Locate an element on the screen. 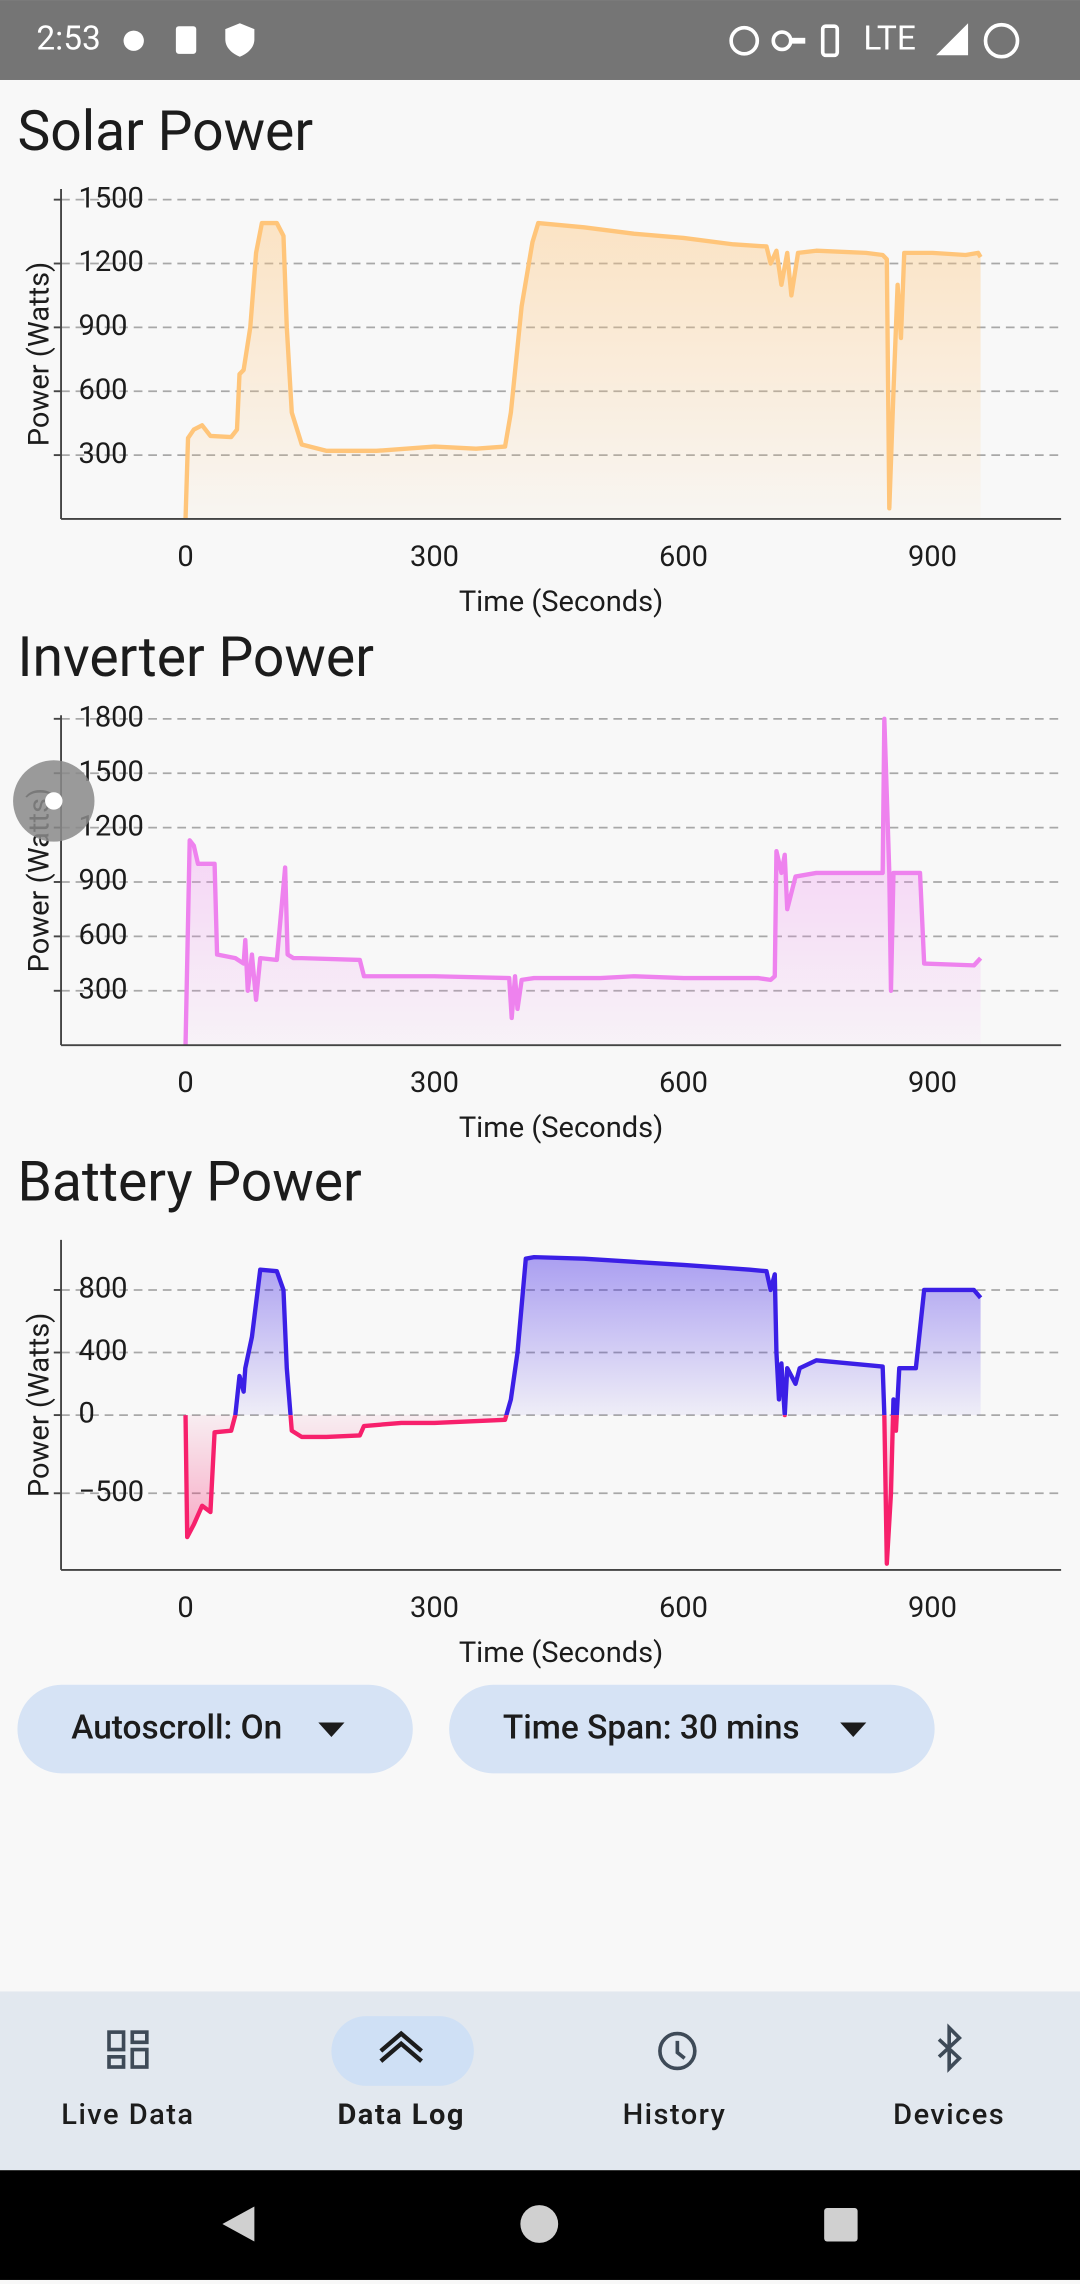 Image resolution: width=1080 pixels, height=2284 pixels. nav-live-data: Live Data is located at coordinates (127, 2081).